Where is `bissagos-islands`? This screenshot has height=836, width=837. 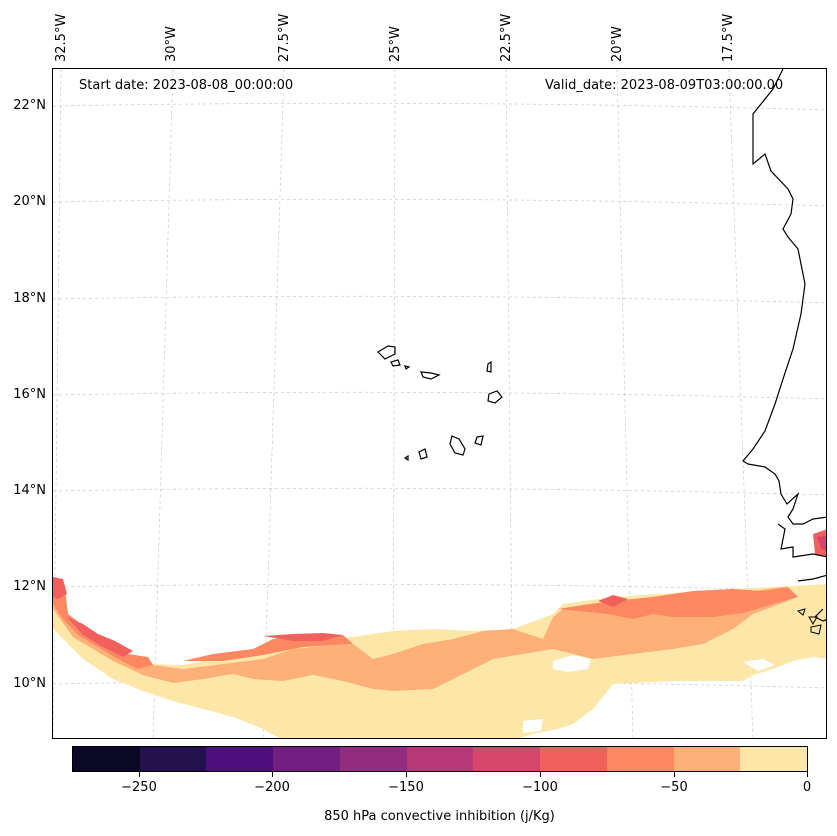
bissagos-islands is located at coordinates (809, 621).